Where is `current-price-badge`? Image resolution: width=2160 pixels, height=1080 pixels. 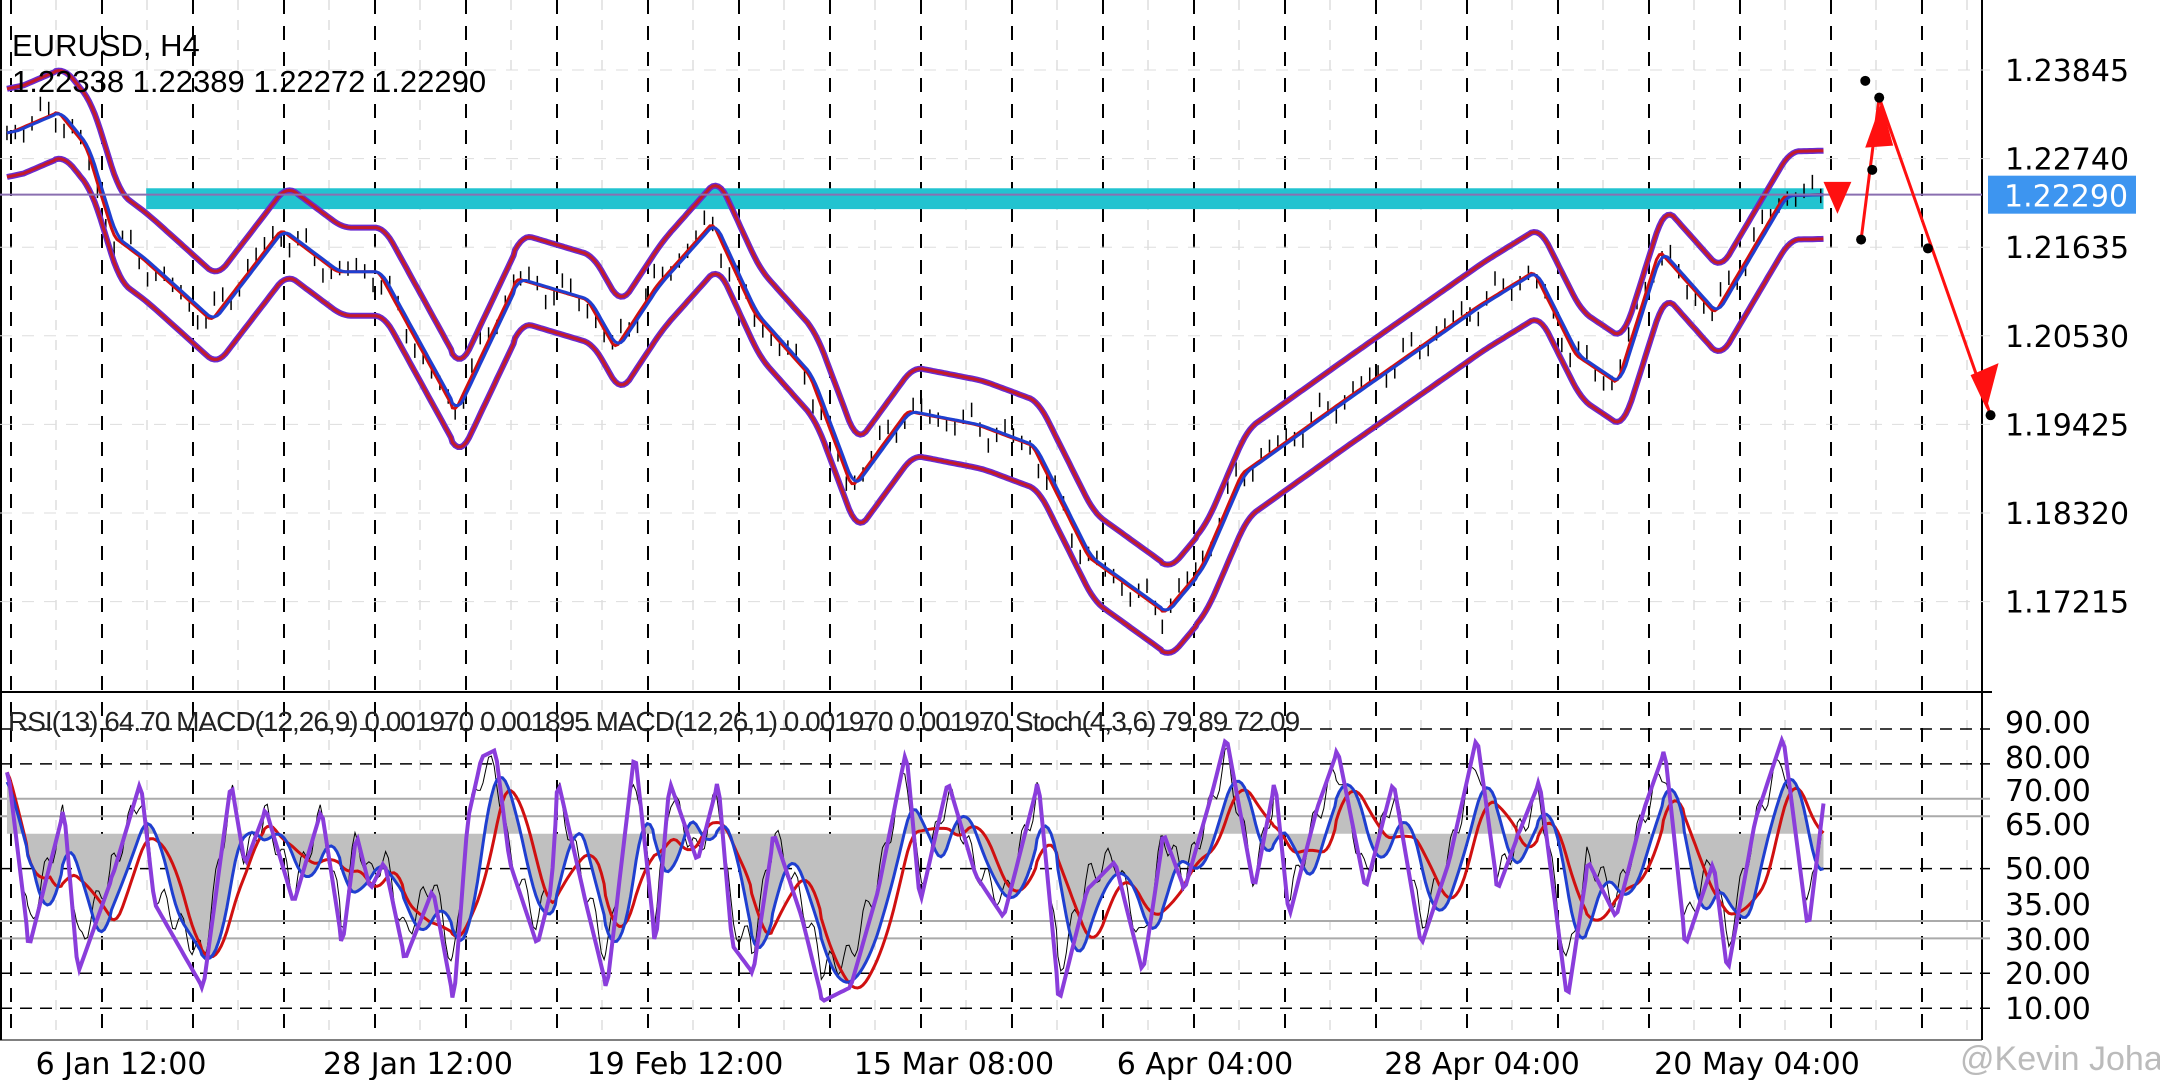
current-price-badge is located at coordinates (2062, 194).